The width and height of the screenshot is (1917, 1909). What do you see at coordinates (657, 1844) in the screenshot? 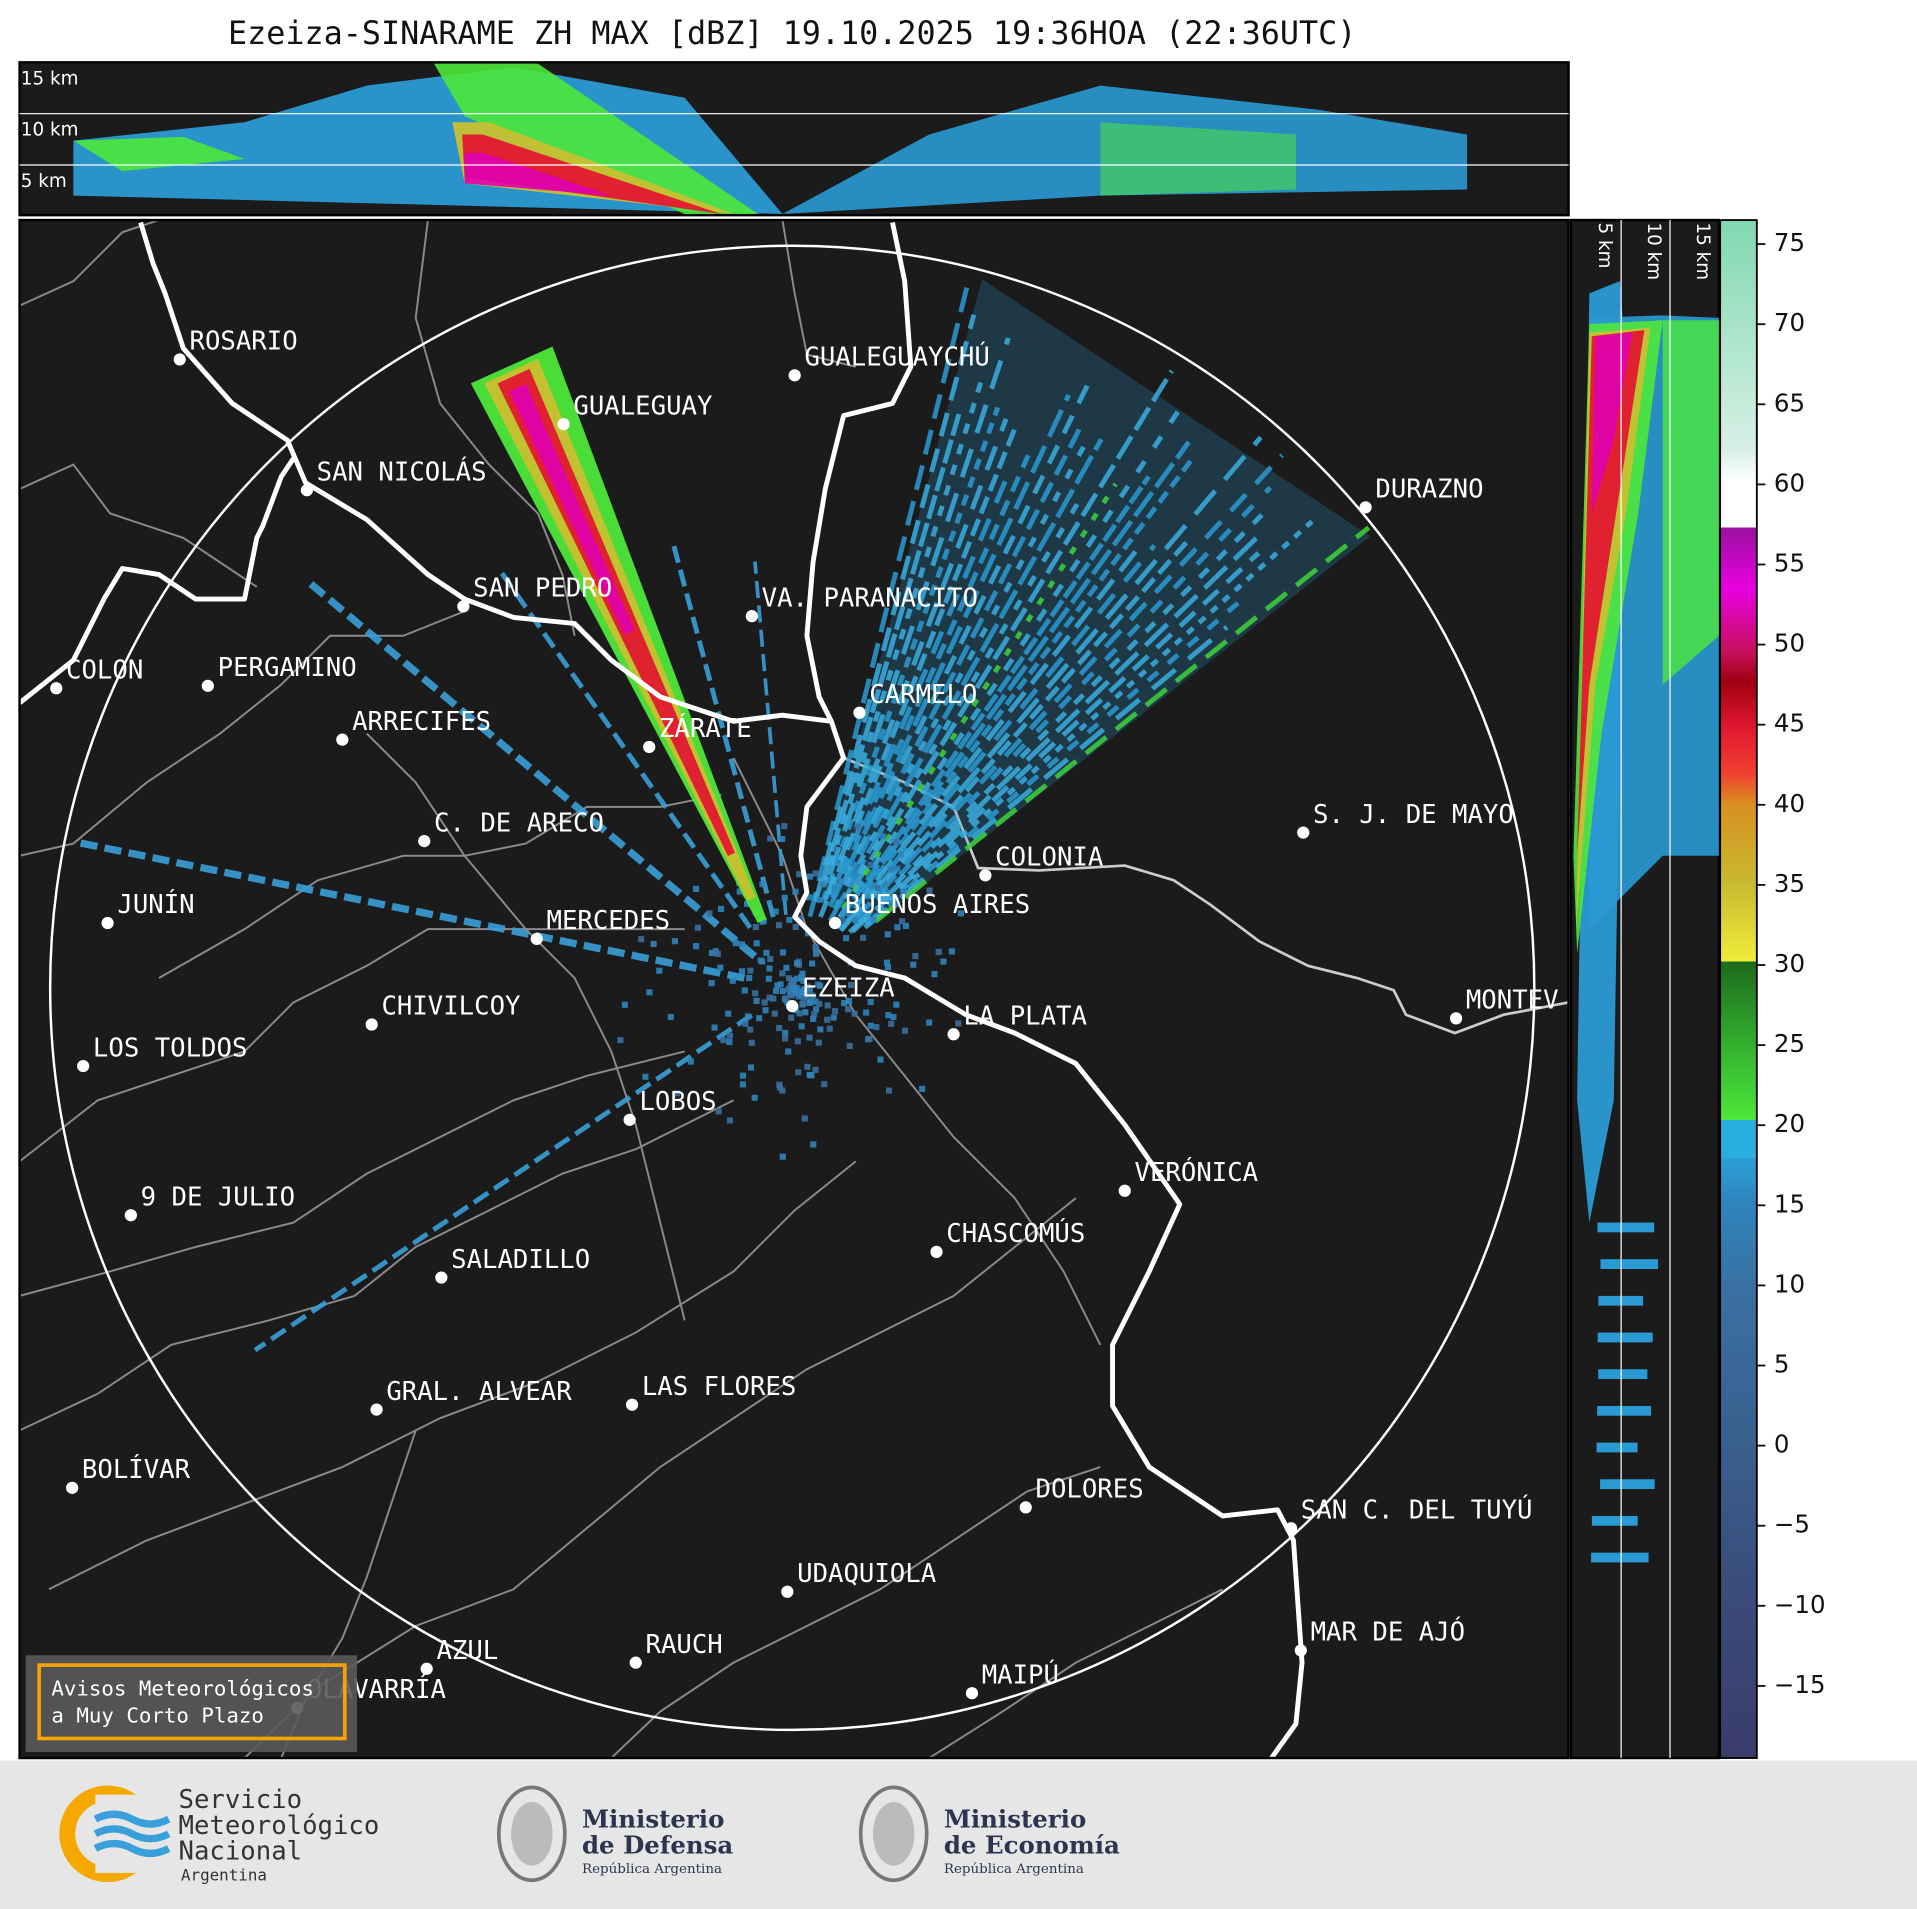
I see `logo-text: de Defensa` at bounding box center [657, 1844].